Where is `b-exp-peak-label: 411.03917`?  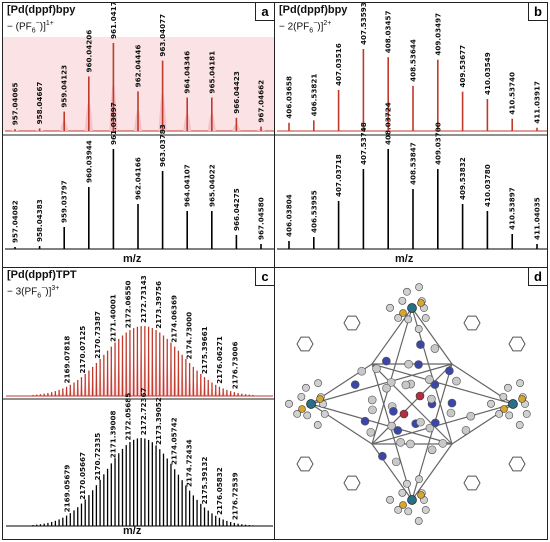 b-exp-peak-label: 411.03917 is located at coordinates (537, 102).